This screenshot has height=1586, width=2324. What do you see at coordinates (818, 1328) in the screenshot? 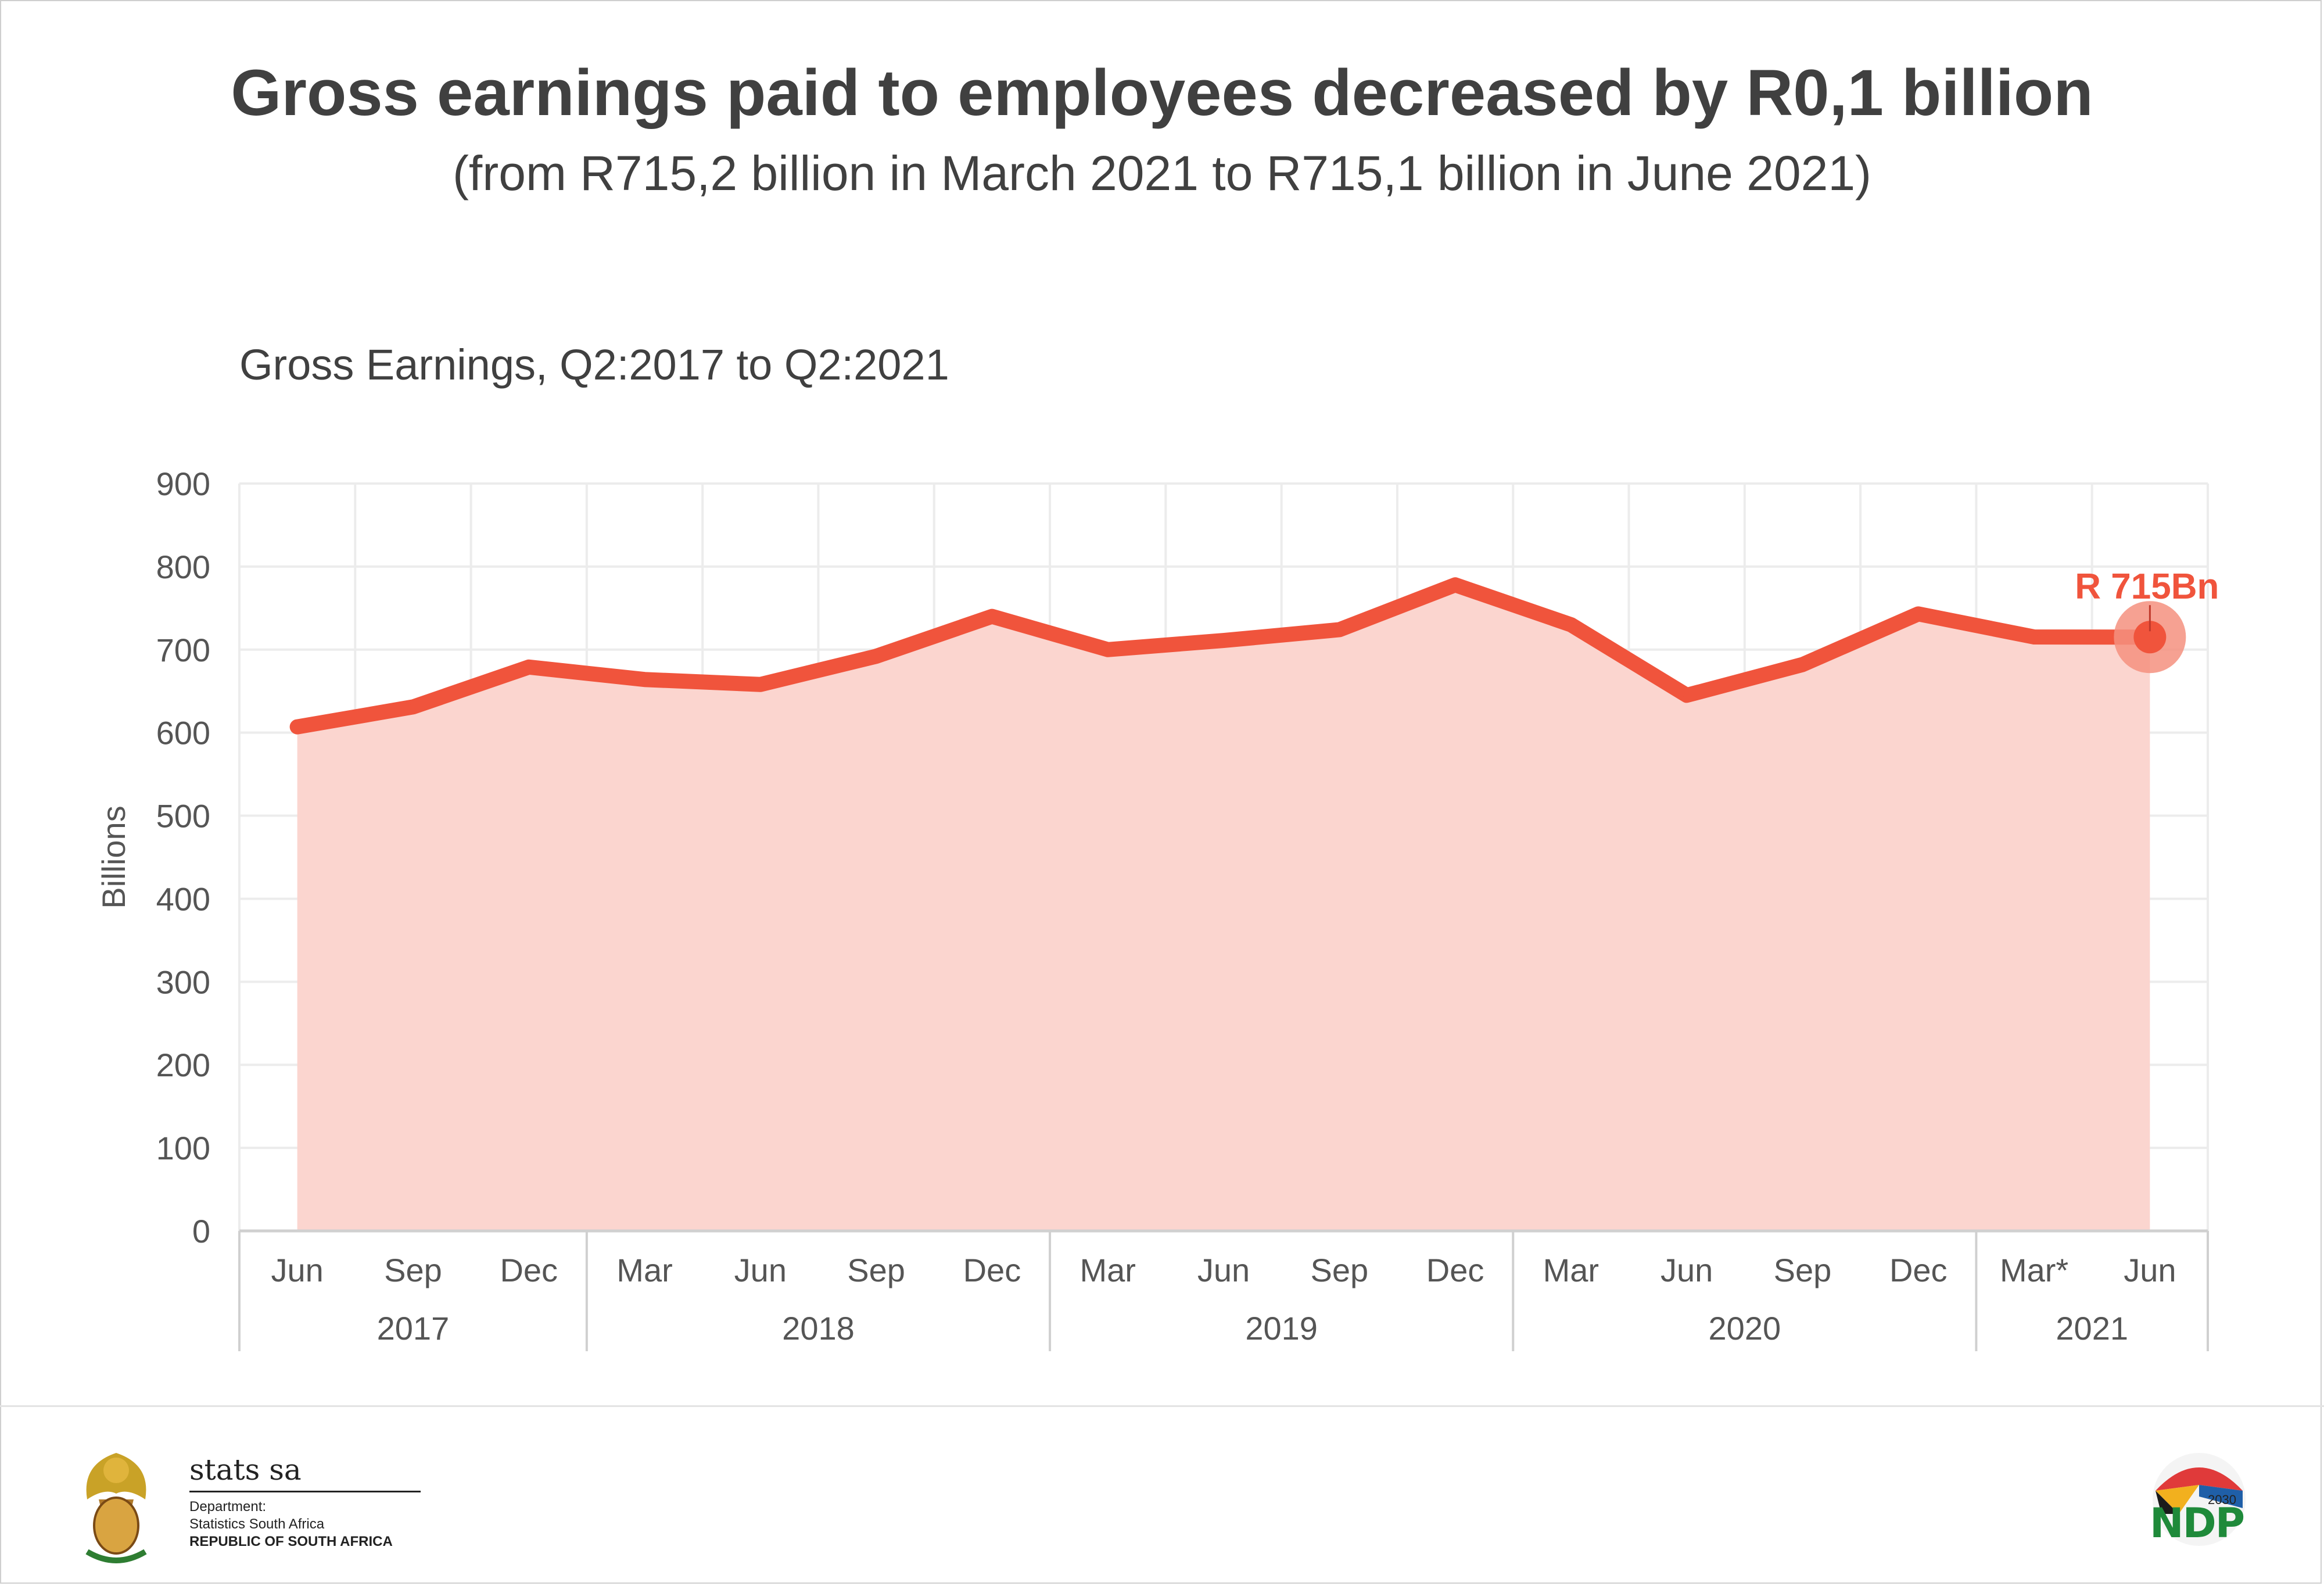
I see `year-group-label: 2018` at bounding box center [818, 1328].